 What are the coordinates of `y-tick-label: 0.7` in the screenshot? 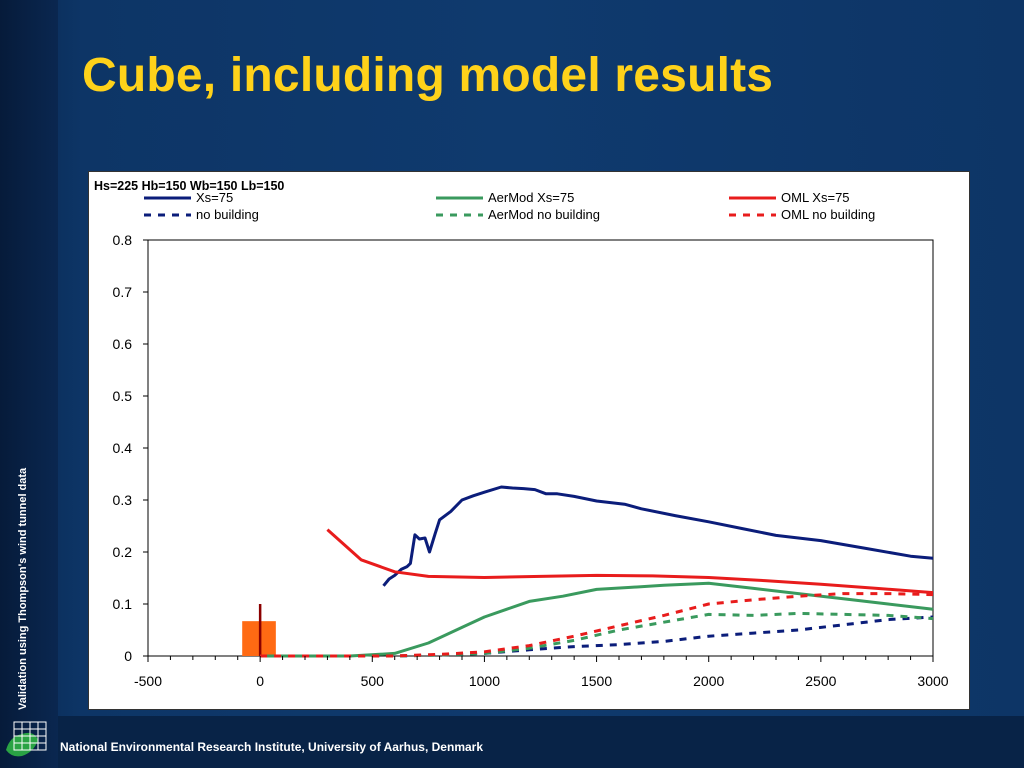 It's located at (123, 292).